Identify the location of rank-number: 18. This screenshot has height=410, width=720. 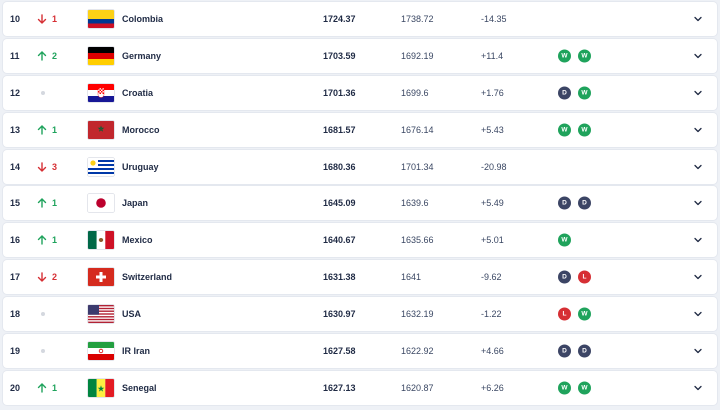
(15, 314).